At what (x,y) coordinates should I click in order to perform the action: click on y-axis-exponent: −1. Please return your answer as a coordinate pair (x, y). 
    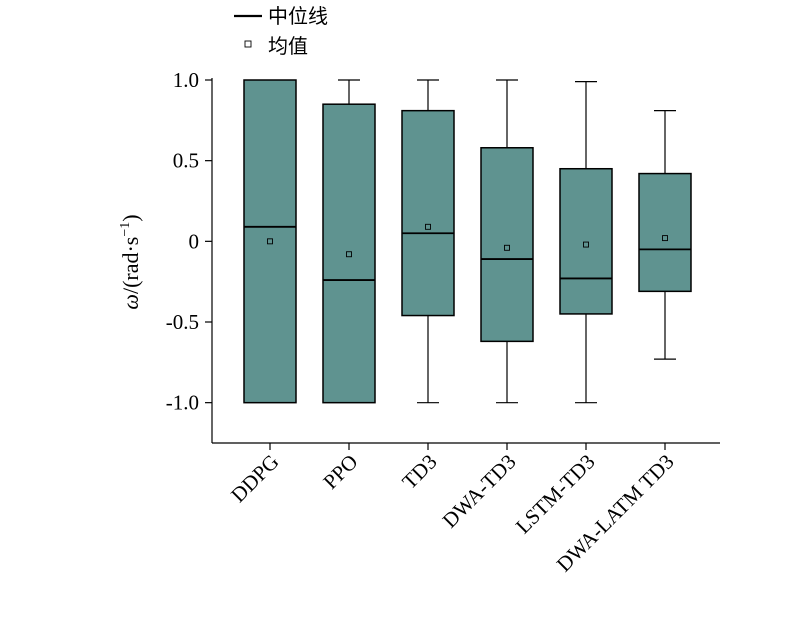
    Looking at the image, I should click on (125, 229).